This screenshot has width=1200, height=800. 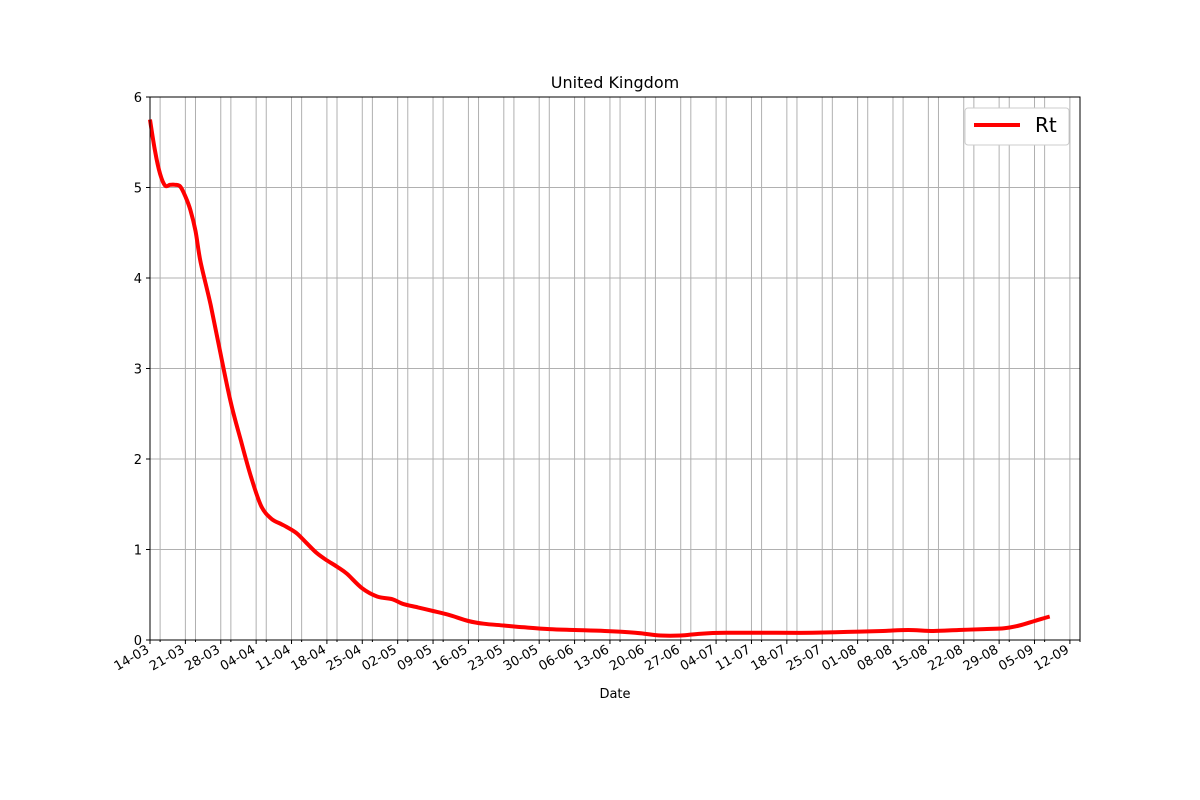 What do you see at coordinates (1017, 126) in the screenshot?
I see `legend: Rt` at bounding box center [1017, 126].